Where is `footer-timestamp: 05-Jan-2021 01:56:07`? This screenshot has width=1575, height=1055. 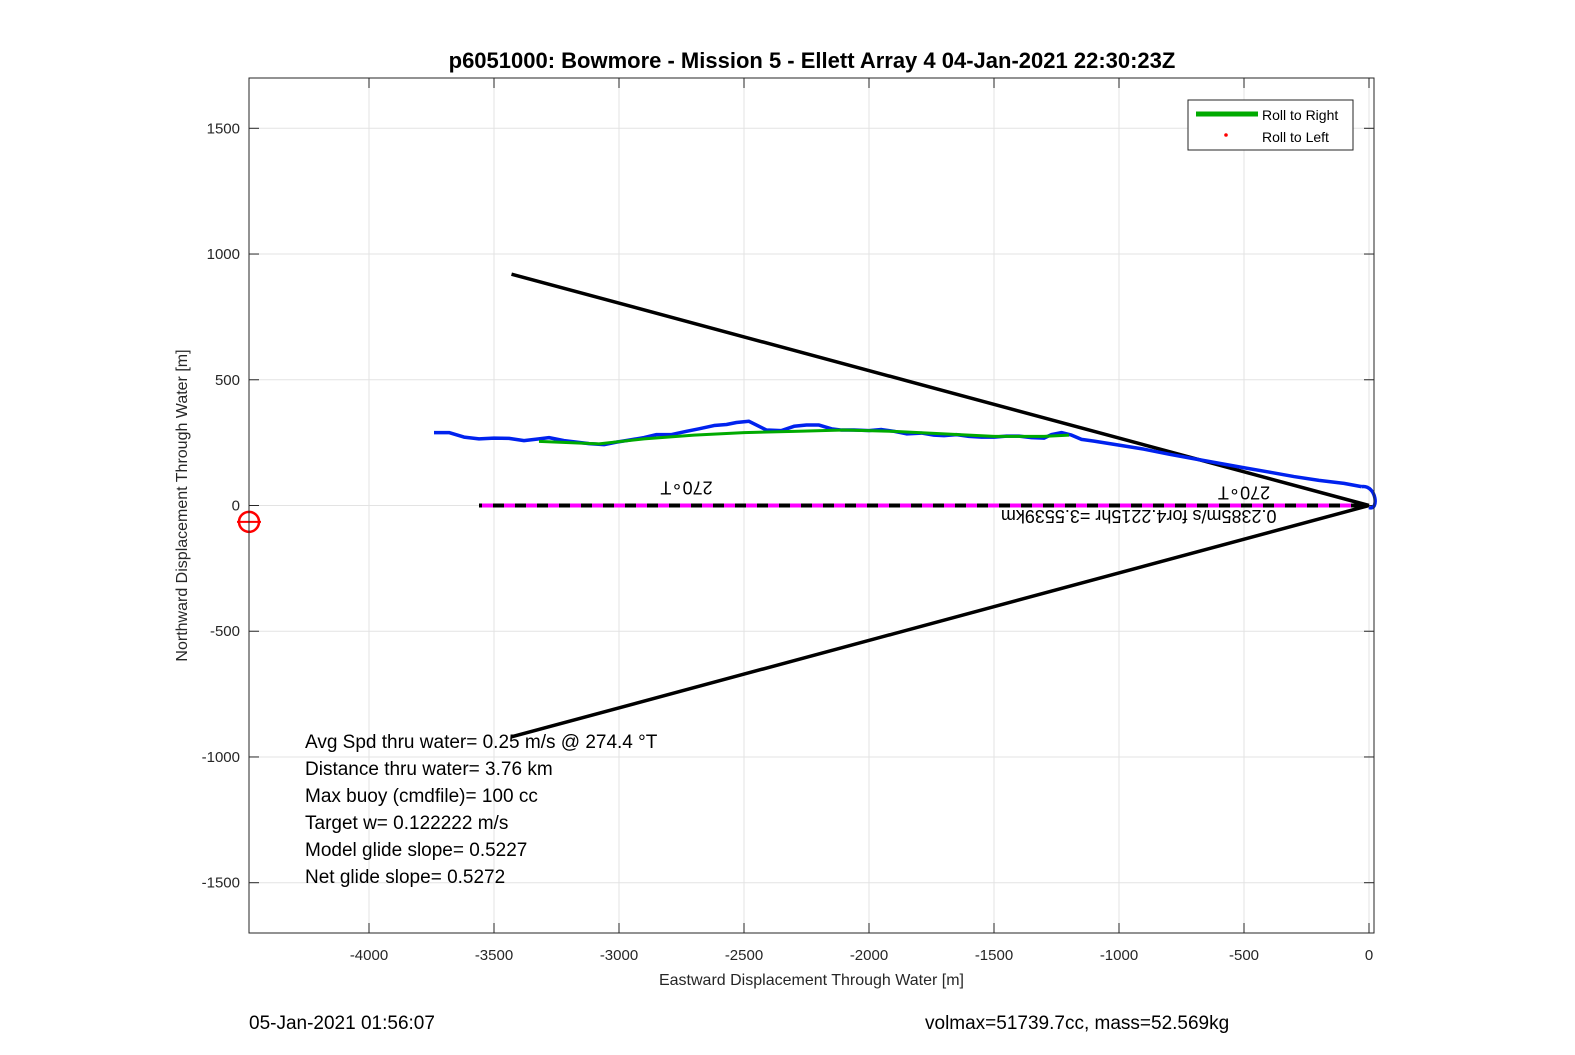
footer-timestamp: 05-Jan-2021 01:56:07 is located at coordinates (342, 1023).